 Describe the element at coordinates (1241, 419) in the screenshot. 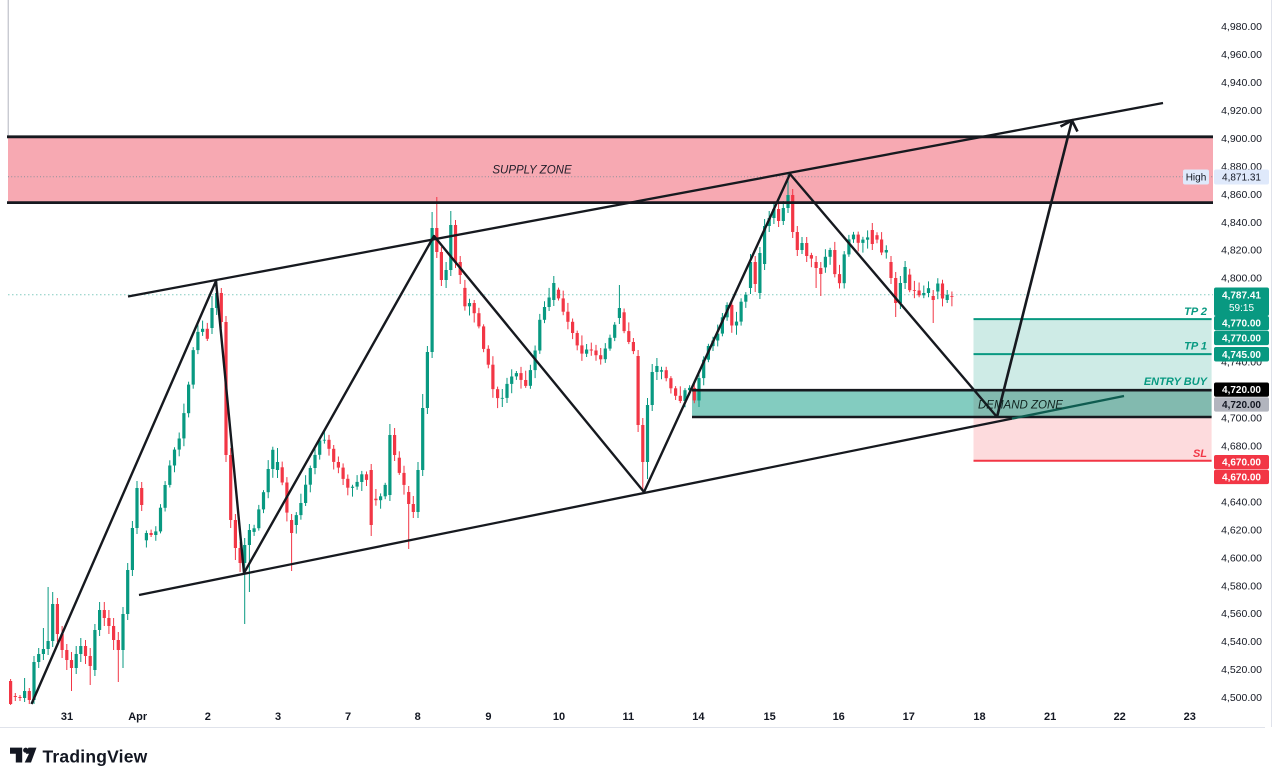

I see `svg-text: 4,700.00` at that location.